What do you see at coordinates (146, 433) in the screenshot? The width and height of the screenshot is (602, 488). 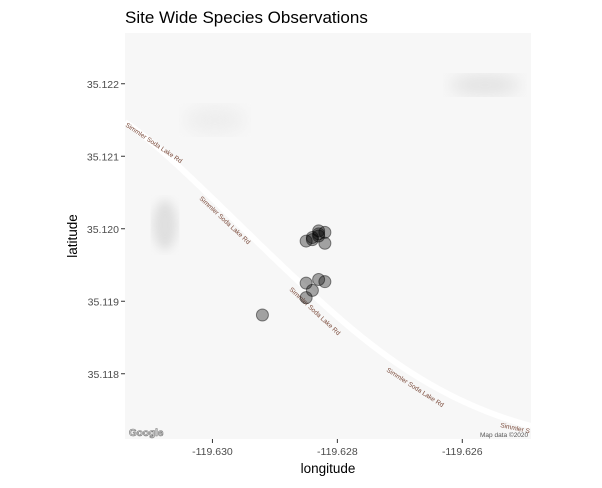 I see `google-logo: Google` at bounding box center [146, 433].